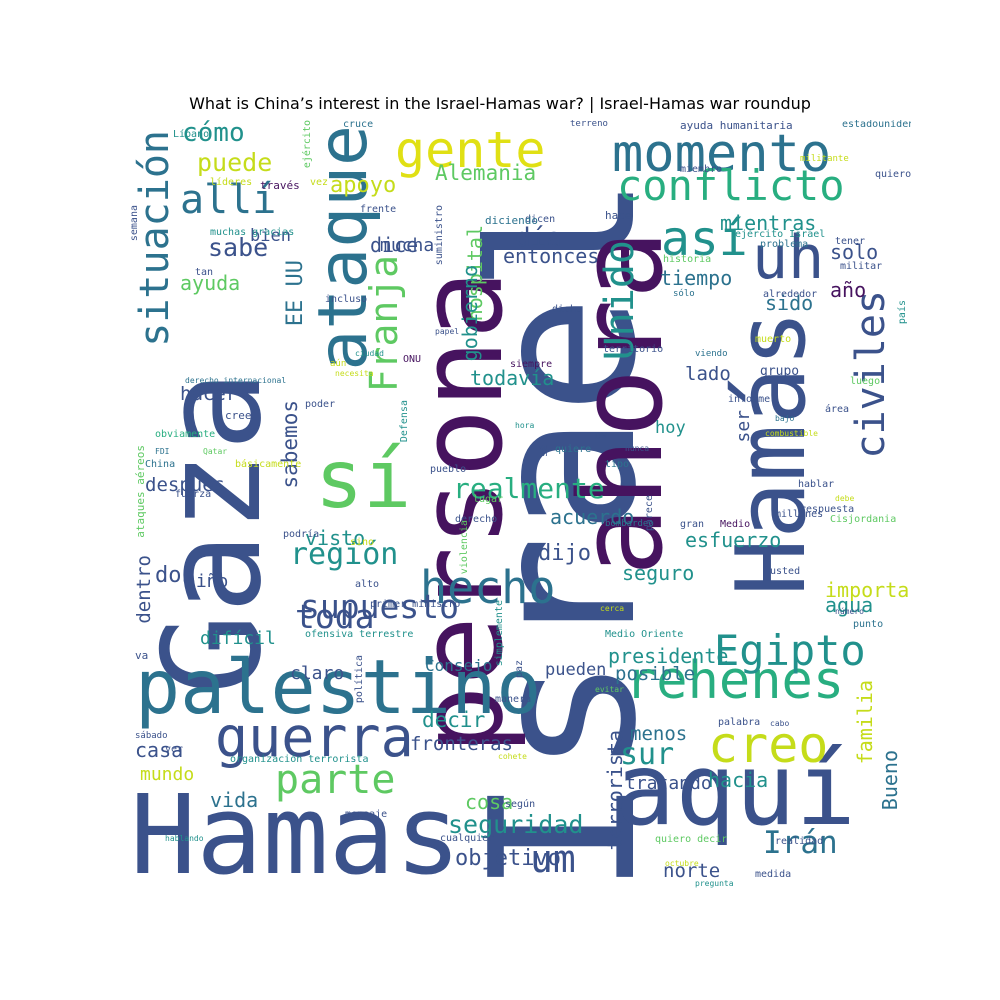 This screenshot has height=1000, width=1000. I want to click on word: realmente, so click(529, 488).